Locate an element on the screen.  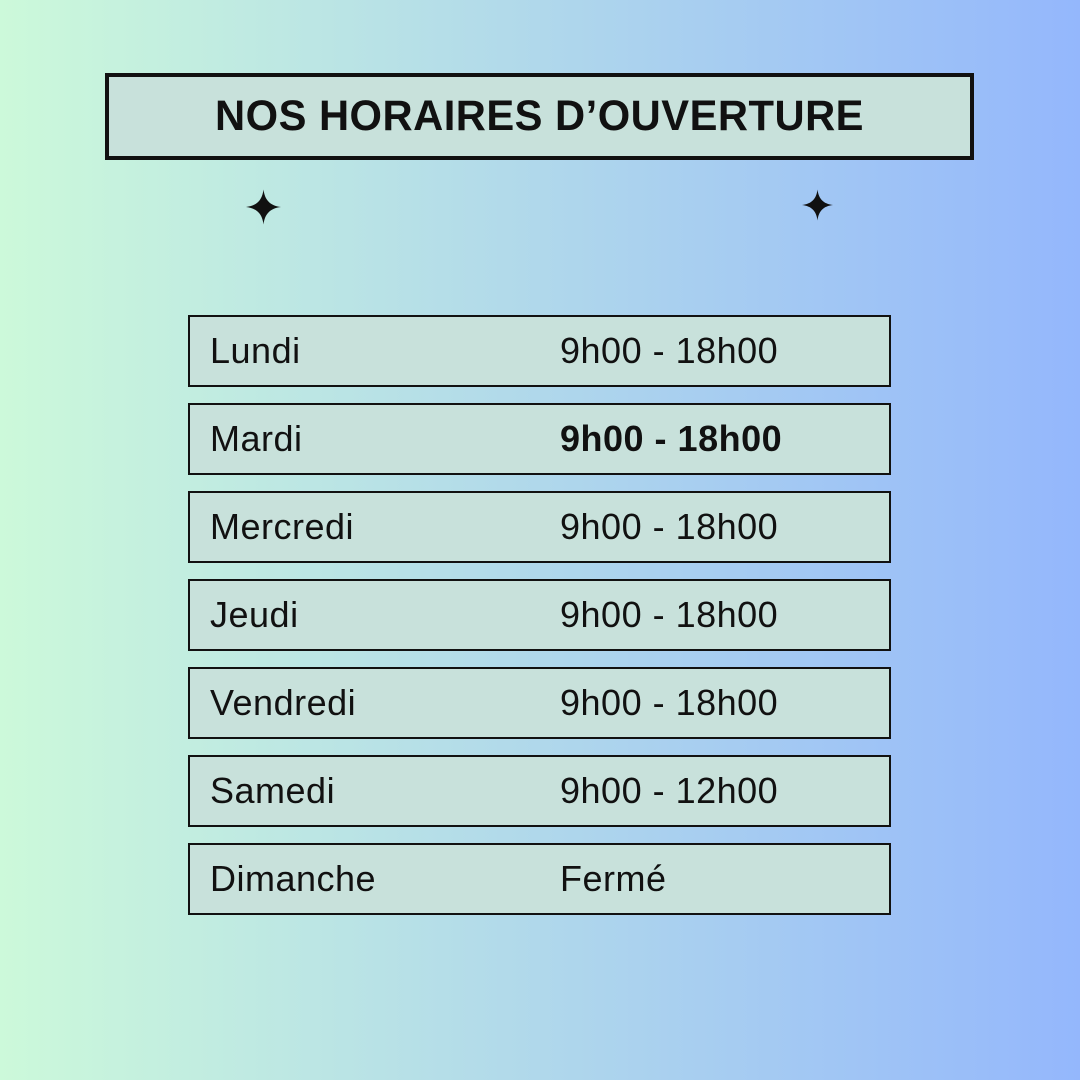
title-banner: NOS HORAIRES D’OUVERTURE is located at coordinates (539, 116).